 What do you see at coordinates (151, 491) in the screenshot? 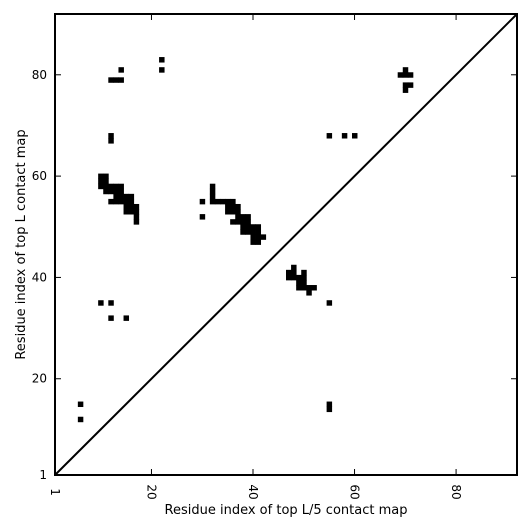
I see `x-tick-label: 20` at bounding box center [151, 491].